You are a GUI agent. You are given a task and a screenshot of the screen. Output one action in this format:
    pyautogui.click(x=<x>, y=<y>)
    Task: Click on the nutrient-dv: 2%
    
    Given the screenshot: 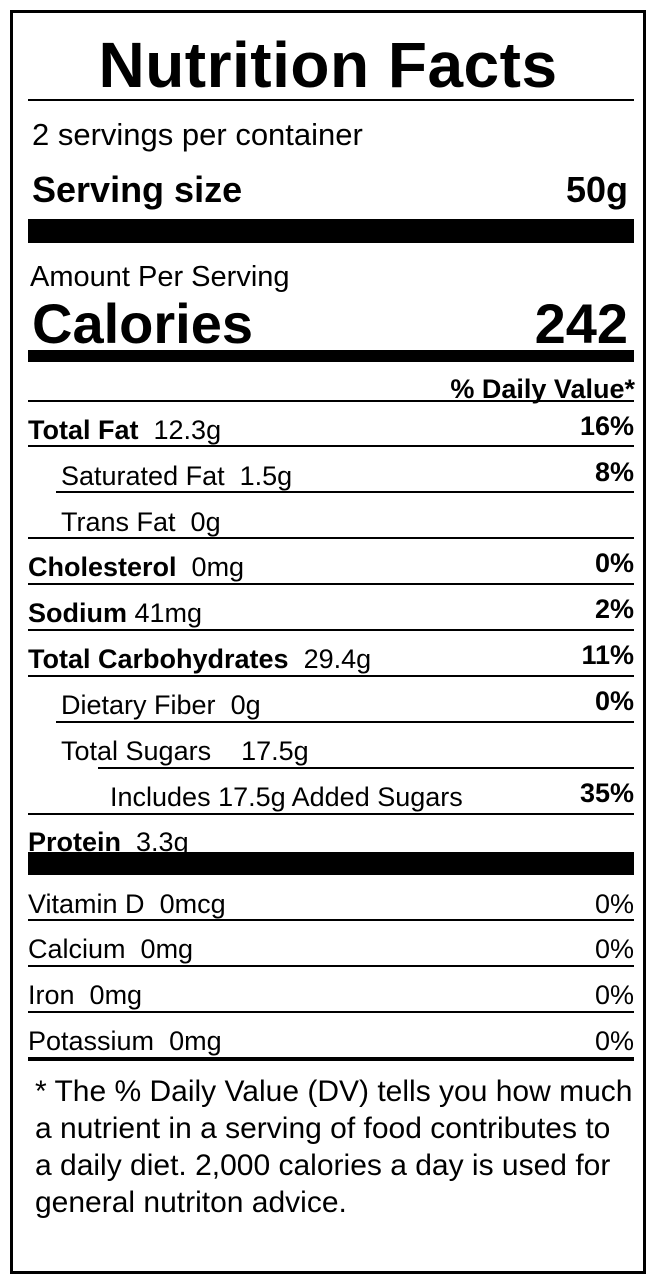 What is the action you would take?
    pyautogui.click(x=614, y=609)
    